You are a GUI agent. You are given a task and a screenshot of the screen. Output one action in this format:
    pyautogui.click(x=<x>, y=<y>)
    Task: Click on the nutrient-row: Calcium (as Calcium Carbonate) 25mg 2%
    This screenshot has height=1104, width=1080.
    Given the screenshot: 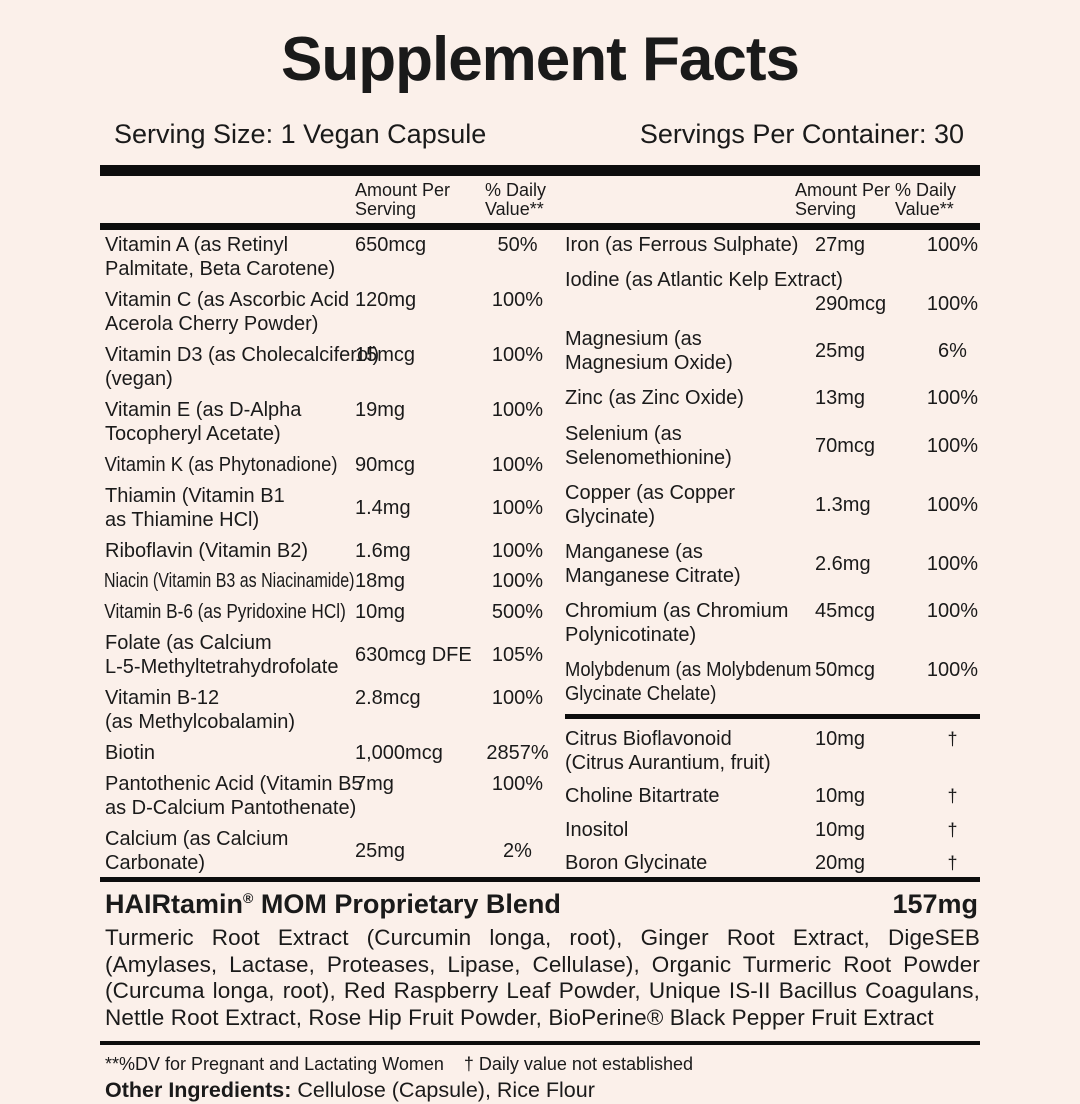 What is the action you would take?
    pyautogui.click(x=325, y=851)
    